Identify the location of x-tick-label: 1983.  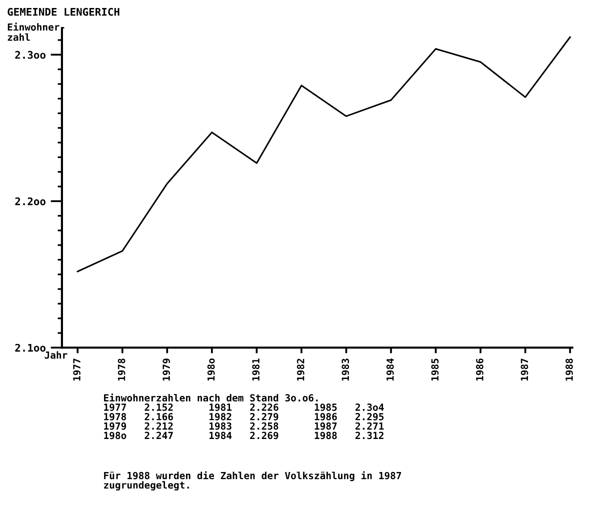
(346, 369).